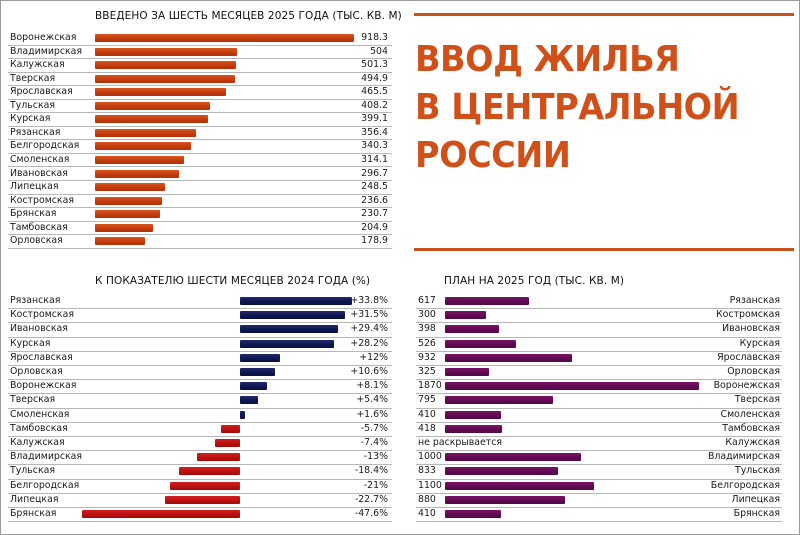 The image size is (800, 535). What do you see at coordinates (427, 499) in the screenshot?
I see `value-label: 880` at bounding box center [427, 499].